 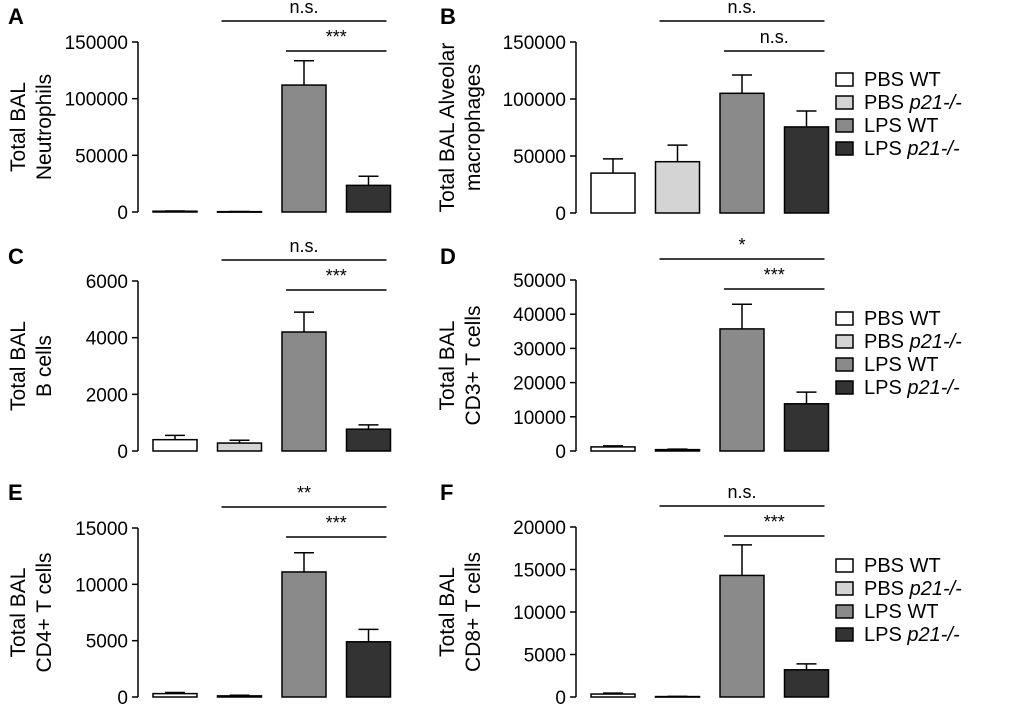 I want to click on y-tick-label: 40000, so click(x=539, y=315).